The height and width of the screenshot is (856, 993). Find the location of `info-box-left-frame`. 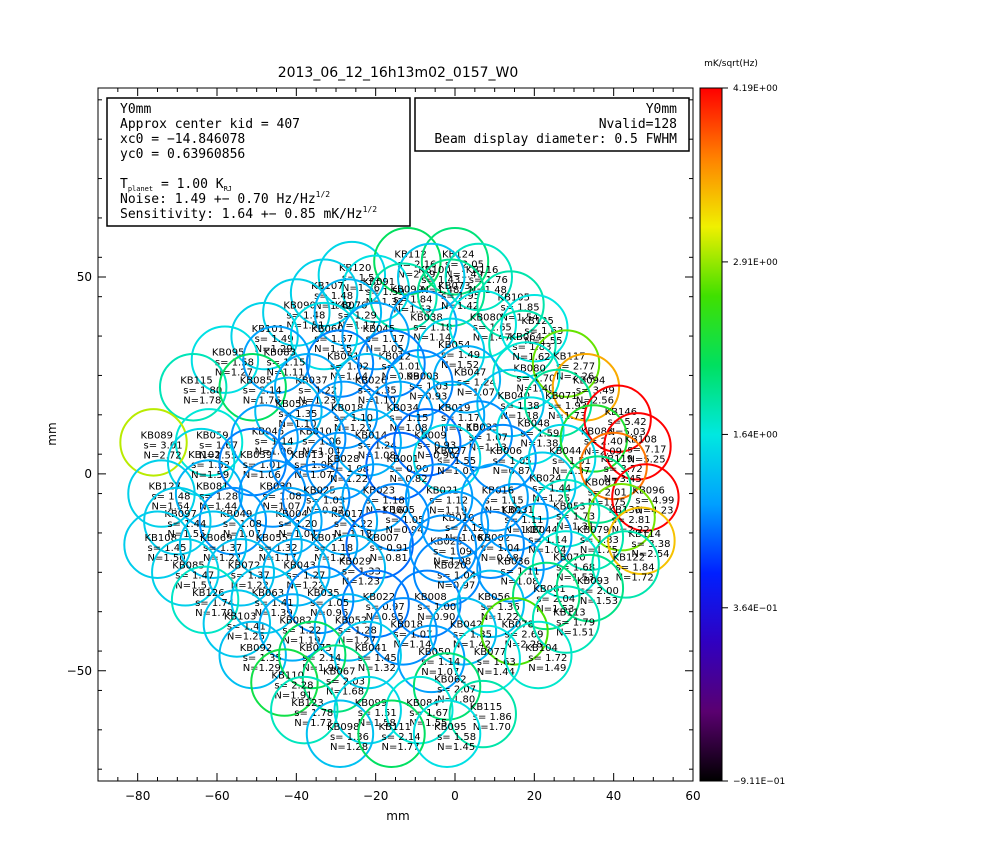

info-box-left-frame is located at coordinates (258, 162).